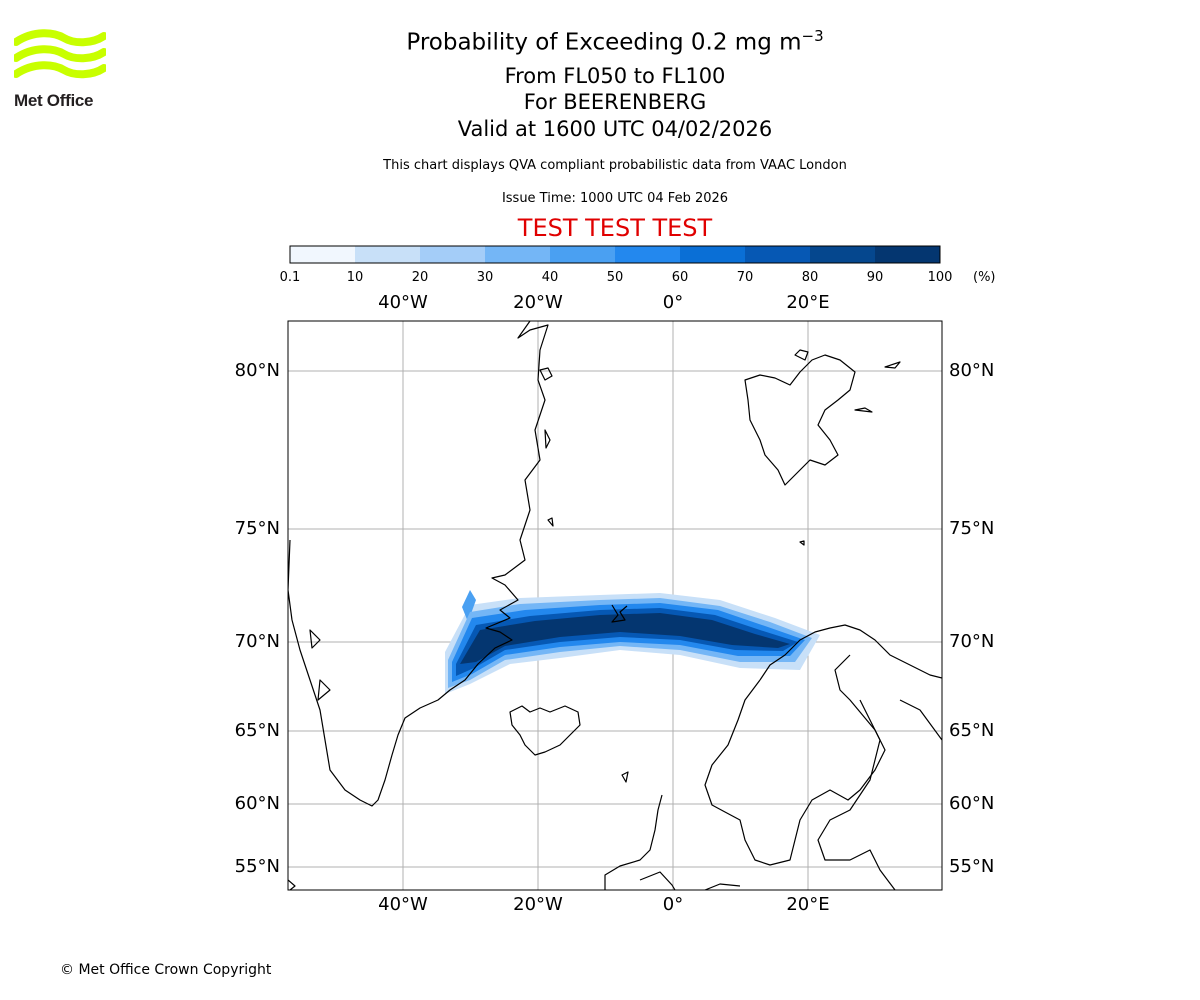 Image resolution: width=1200 pixels, height=1000 pixels. Describe the element at coordinates (538, 904) in the screenshot. I see `lon-label-bottom: 20°W` at that location.